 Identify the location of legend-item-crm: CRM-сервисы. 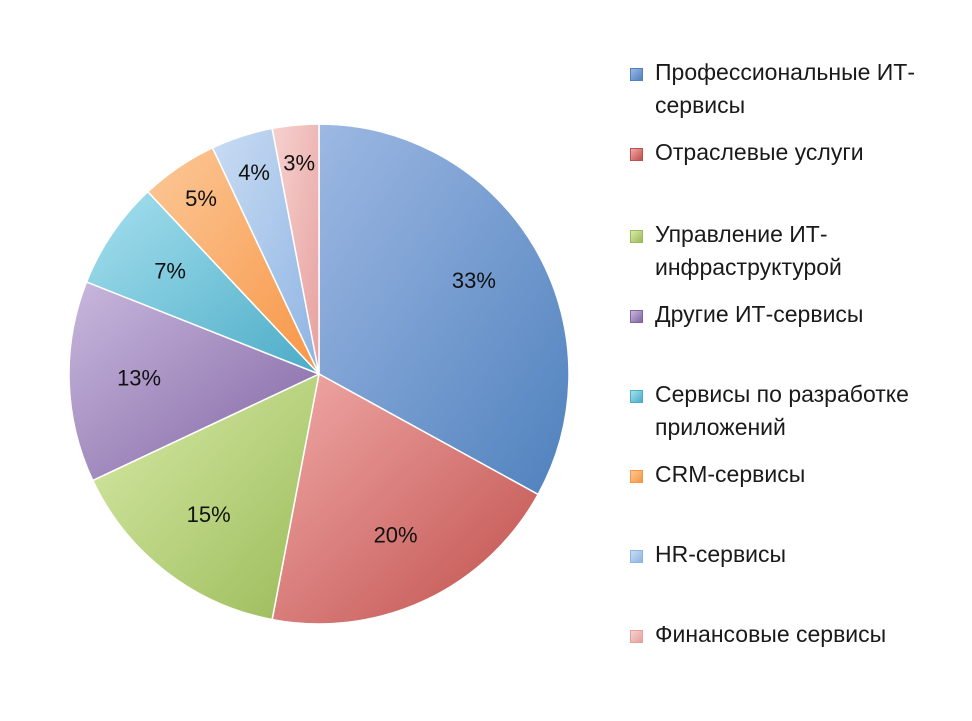
(795, 474).